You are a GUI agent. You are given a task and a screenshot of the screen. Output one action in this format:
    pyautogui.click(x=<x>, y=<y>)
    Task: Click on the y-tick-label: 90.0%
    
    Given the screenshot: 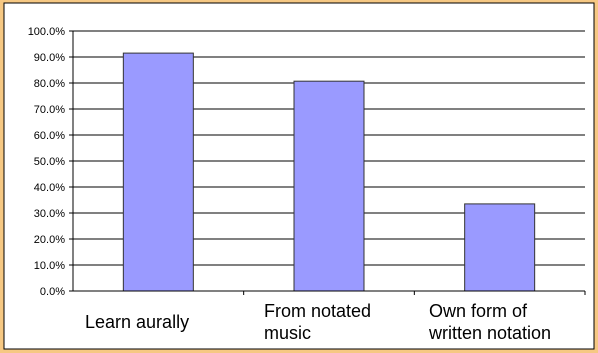 What is the action you would take?
    pyautogui.click(x=49, y=58)
    